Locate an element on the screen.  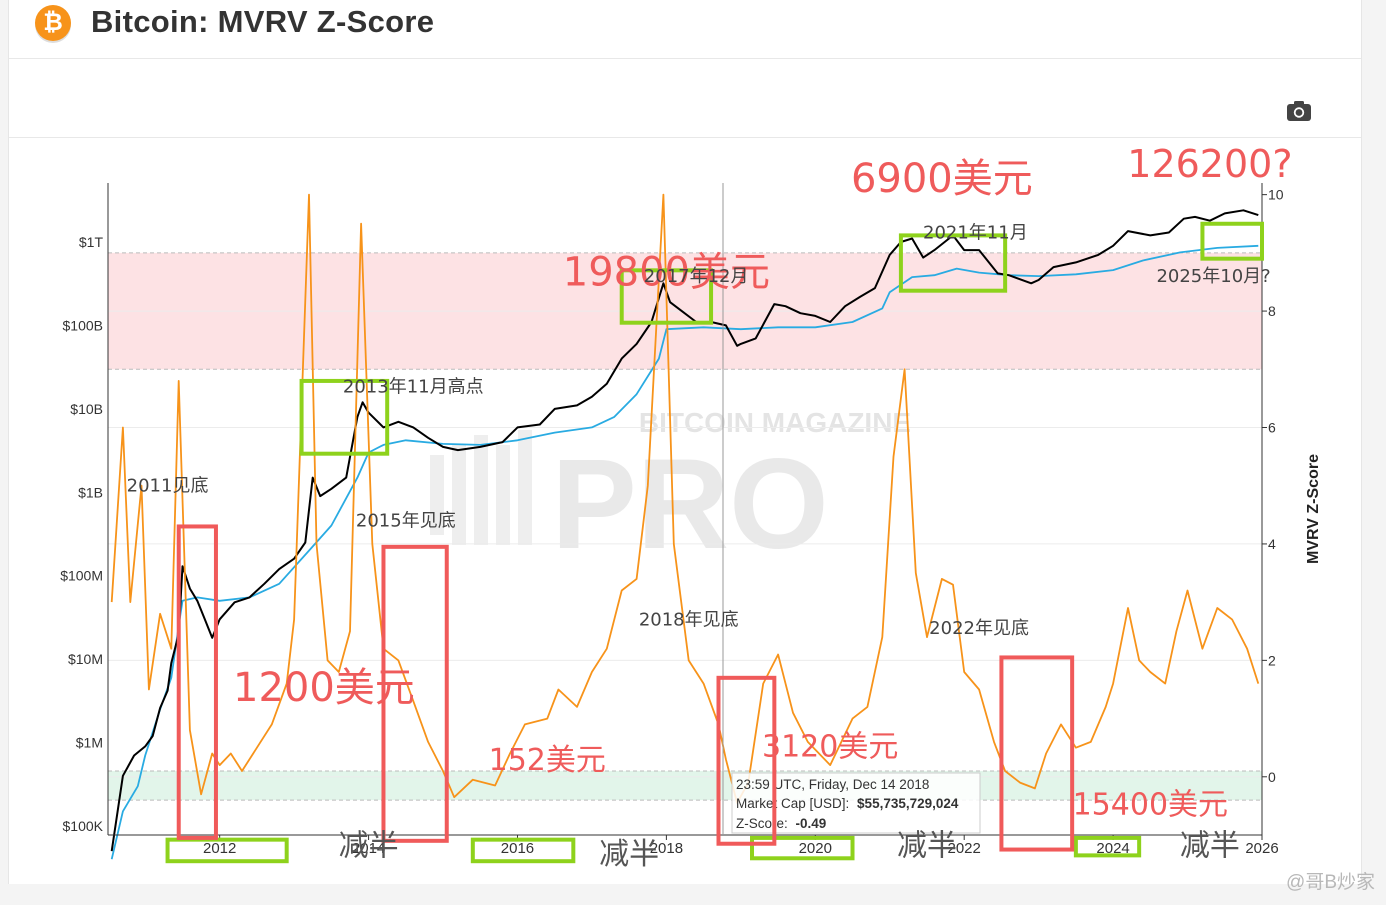
tooltip-z: Z-Score: -0.49 is located at coordinates (781, 823).